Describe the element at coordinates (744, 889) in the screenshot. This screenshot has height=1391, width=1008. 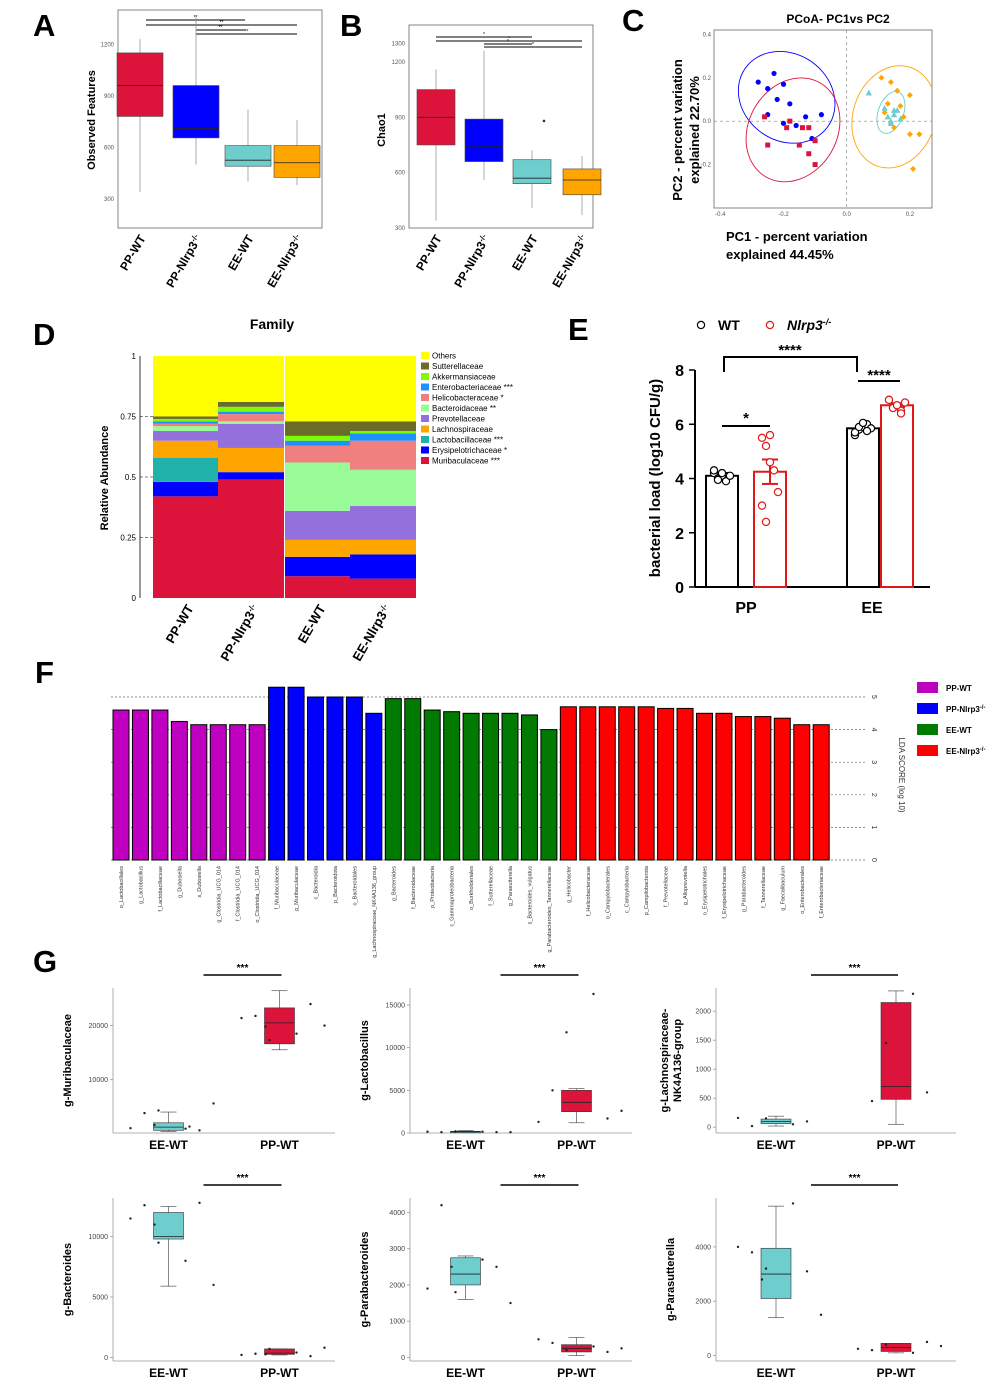
I see `taxon-label: g_Parabacteroides` at that location.